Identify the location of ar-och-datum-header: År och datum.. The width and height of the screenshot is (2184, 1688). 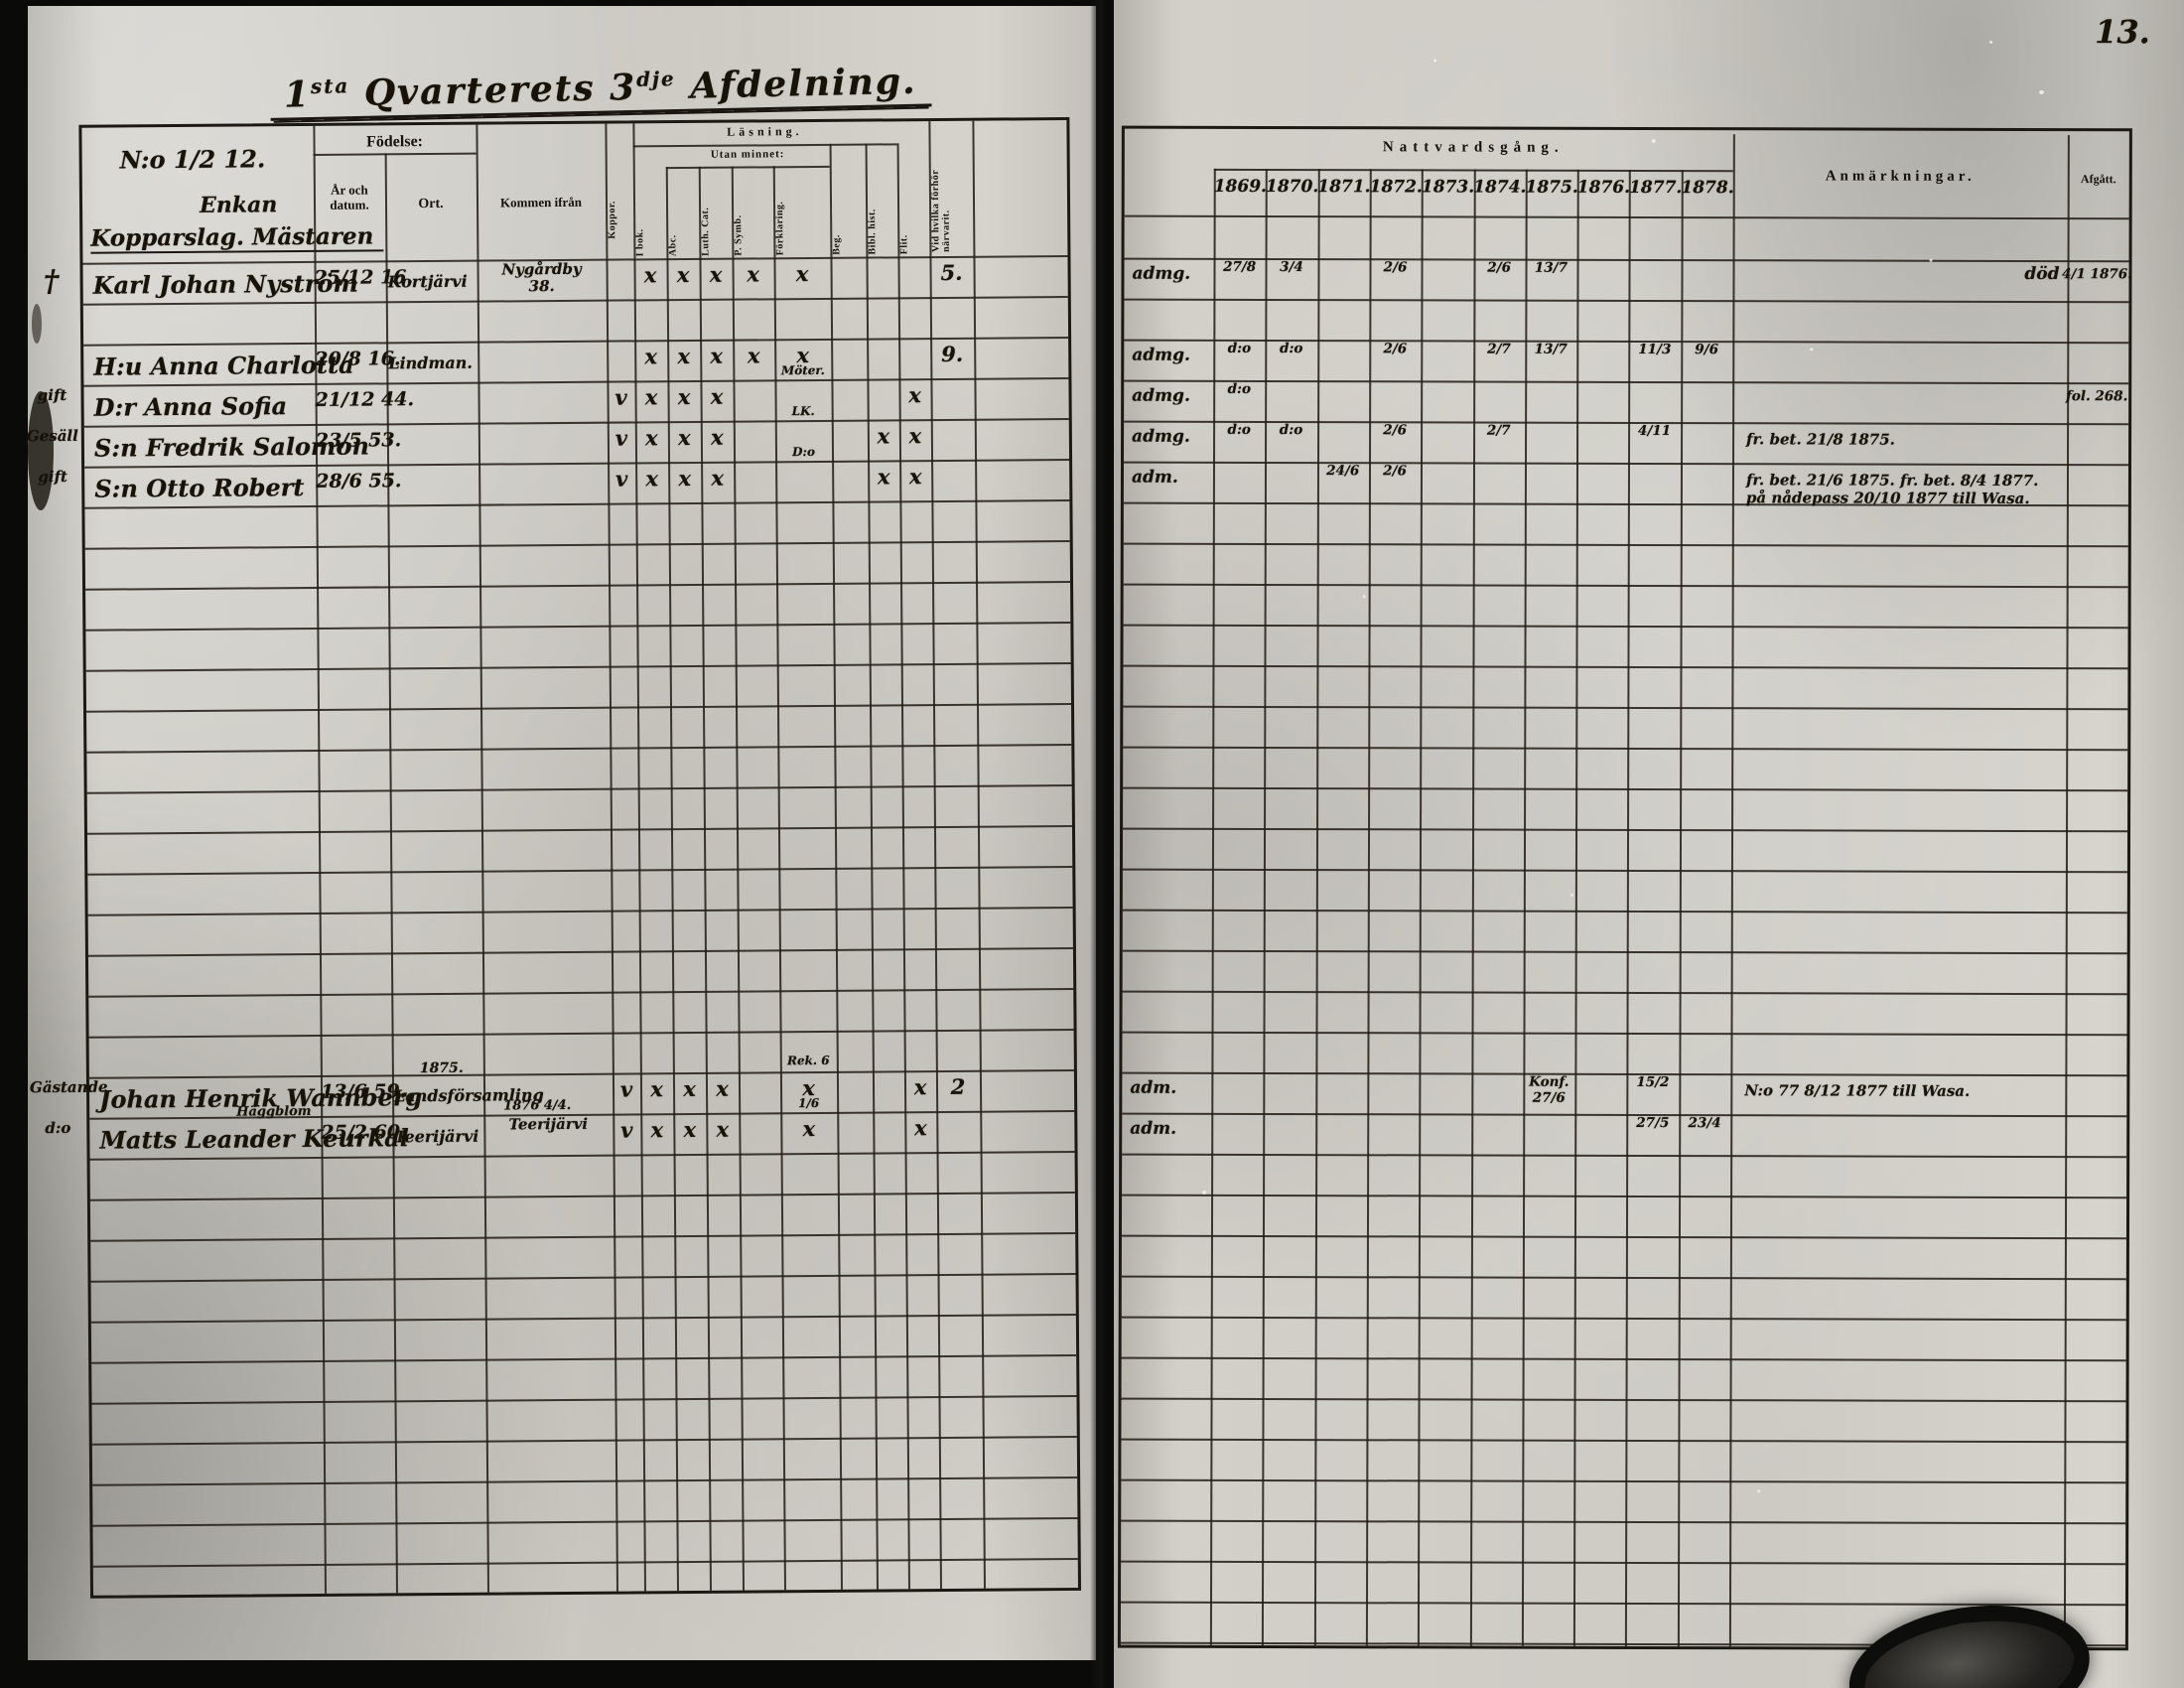
(349, 197).